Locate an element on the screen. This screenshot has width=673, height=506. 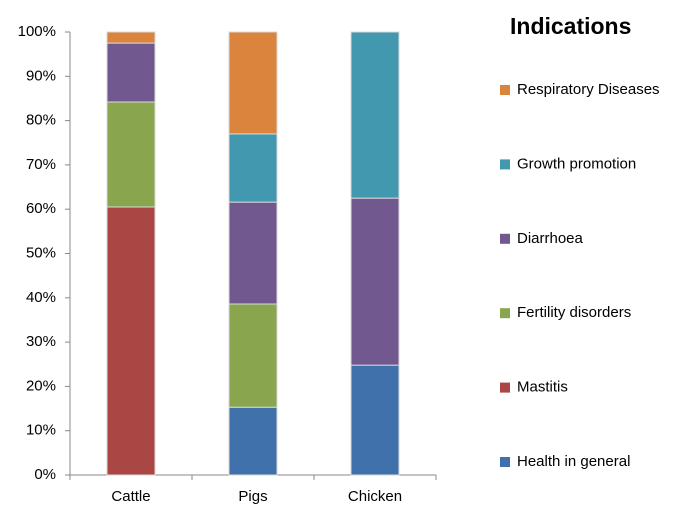
y-tick-label: 0% is located at coordinates (45, 474).